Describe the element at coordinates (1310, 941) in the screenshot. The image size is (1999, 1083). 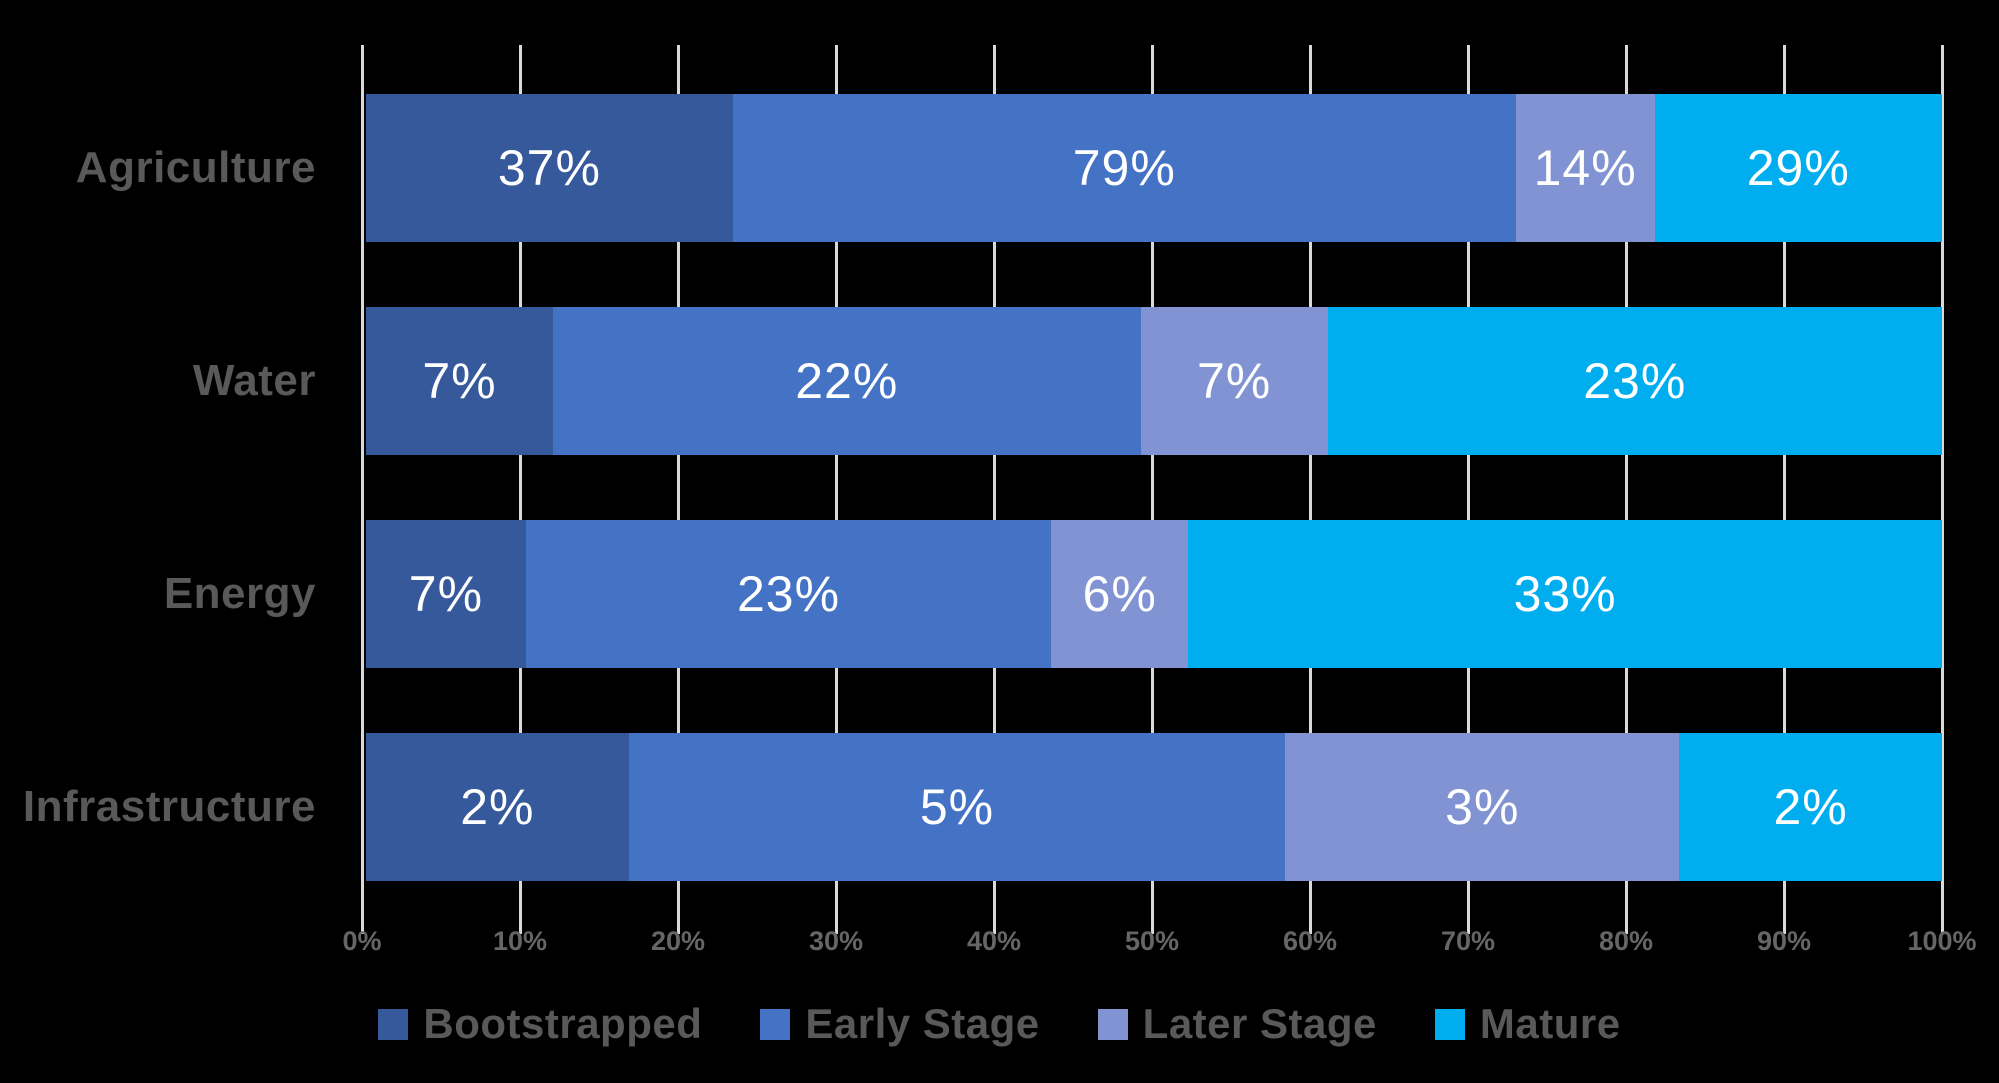
I see `x-axis-tick-label: 60%` at that location.